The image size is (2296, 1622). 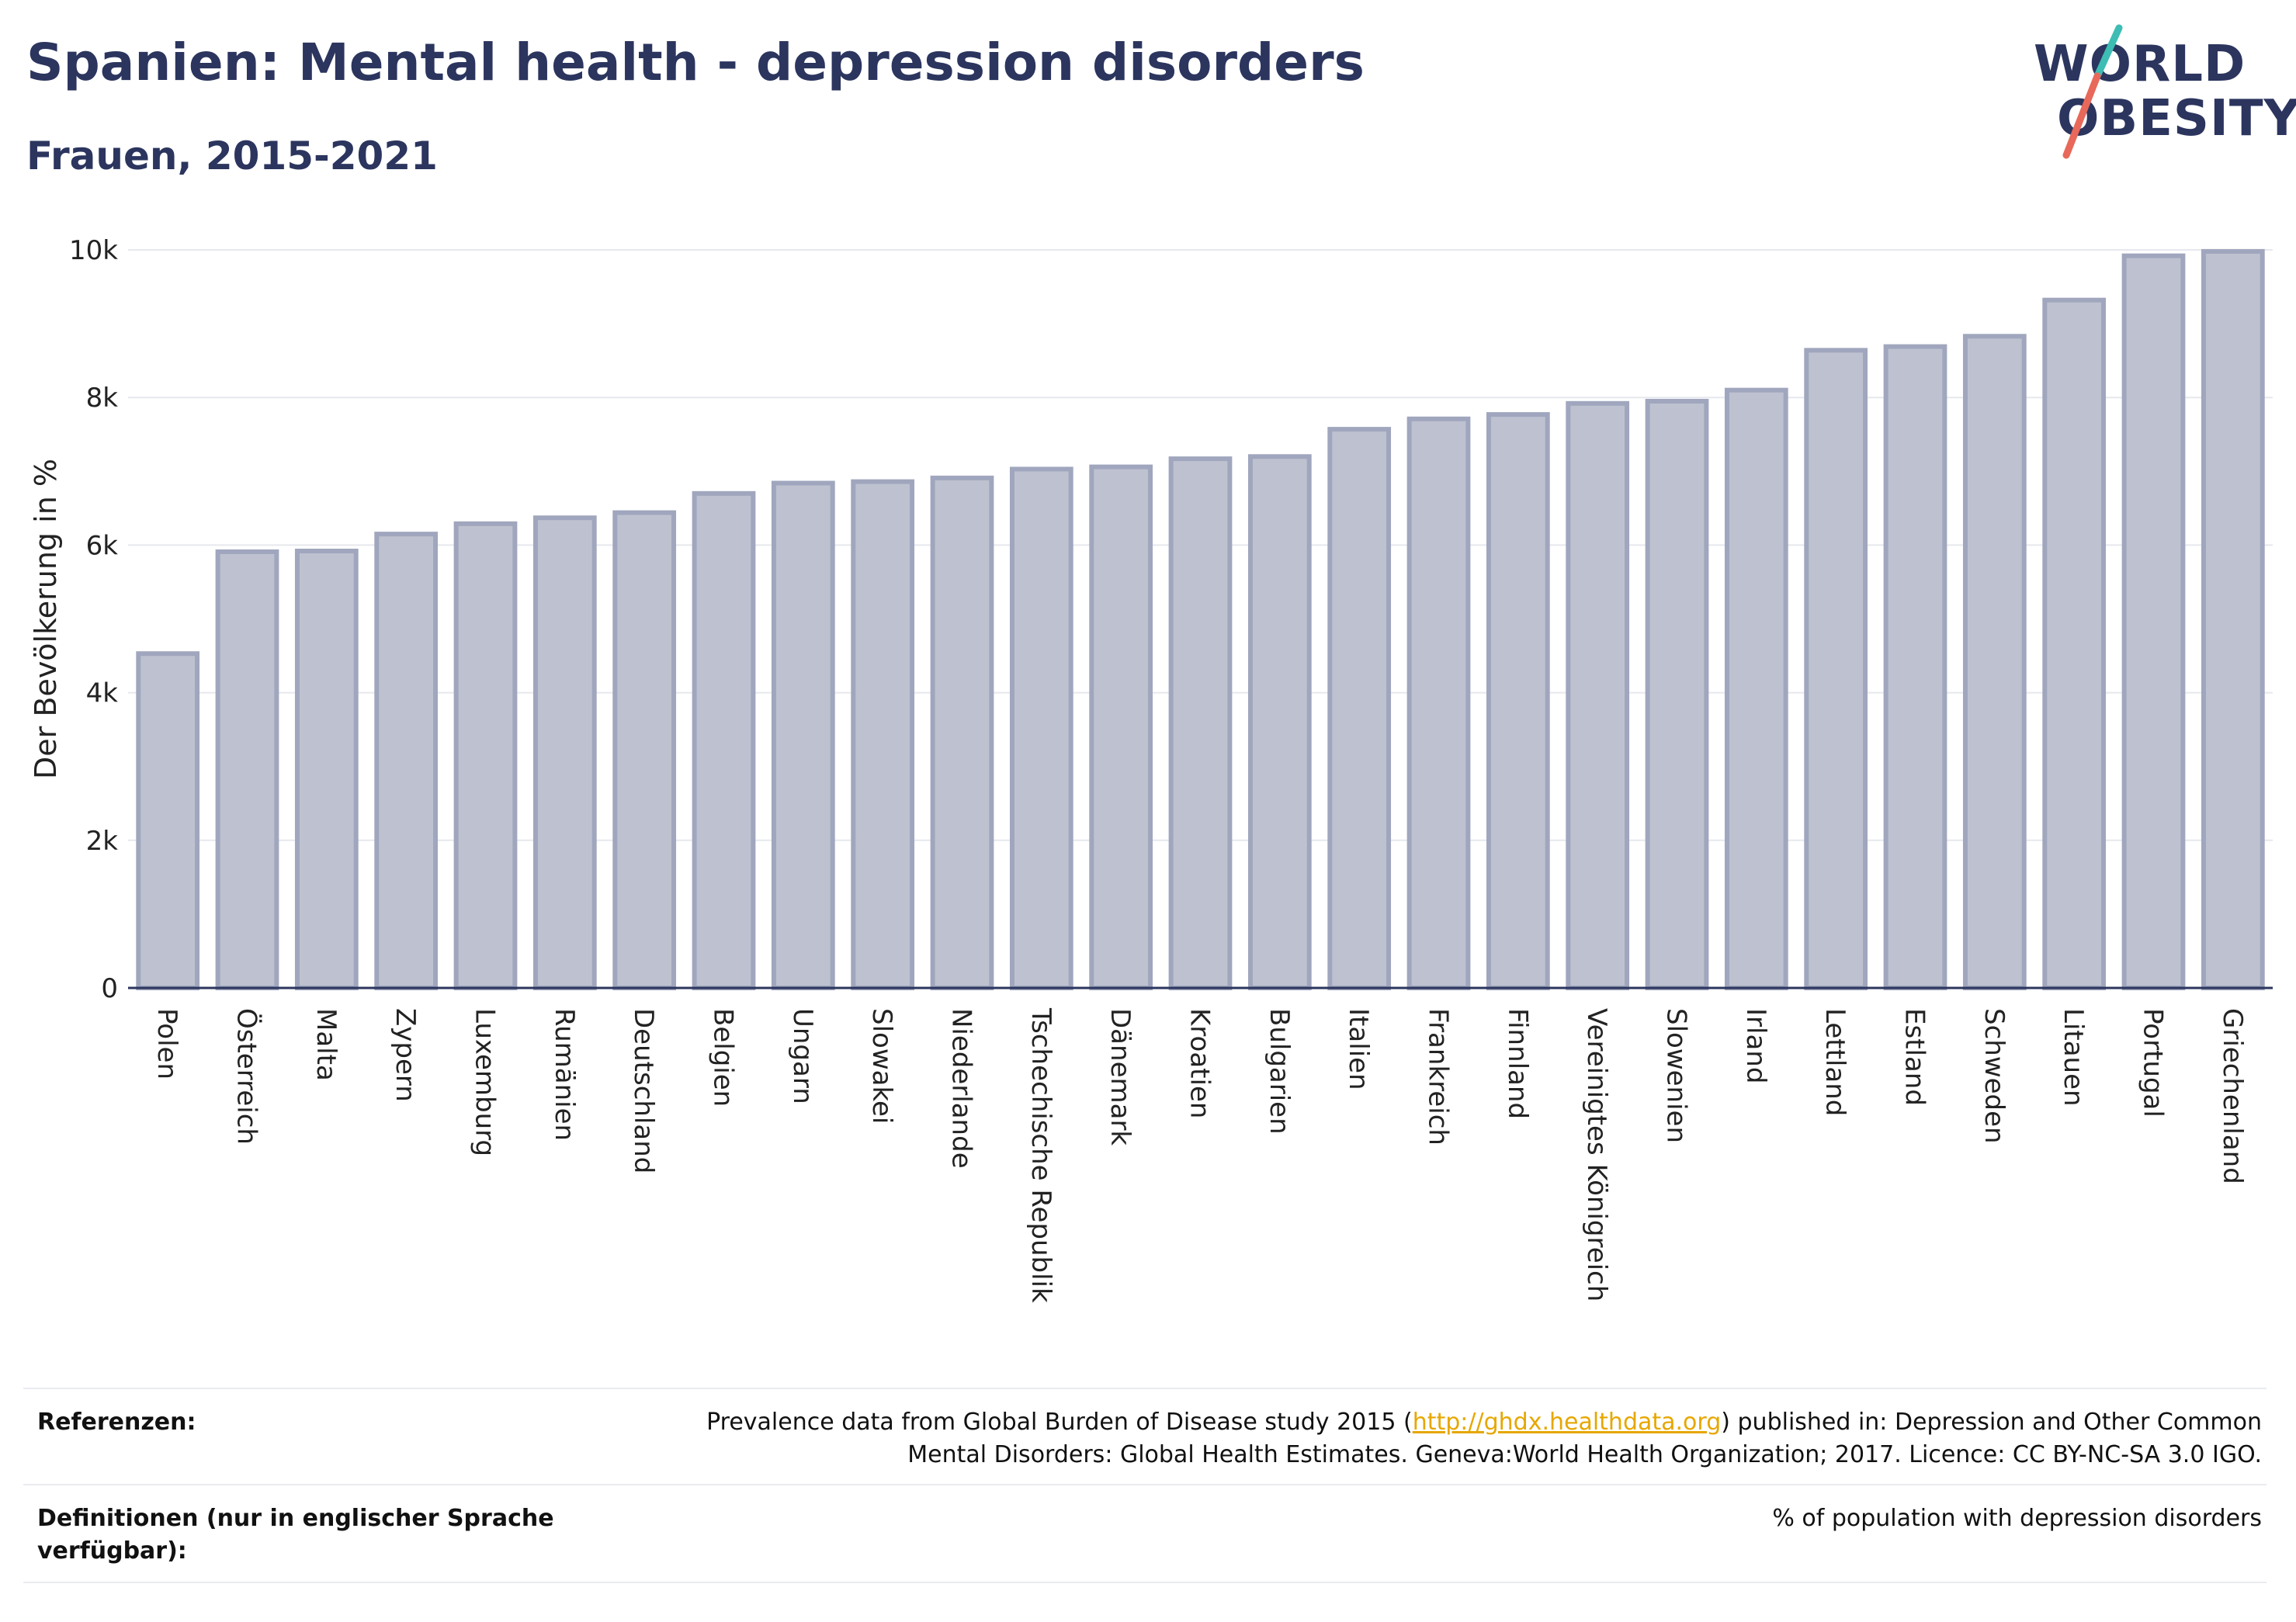 I want to click on x-tick-label: Deutschland, so click(x=643, y=1090).